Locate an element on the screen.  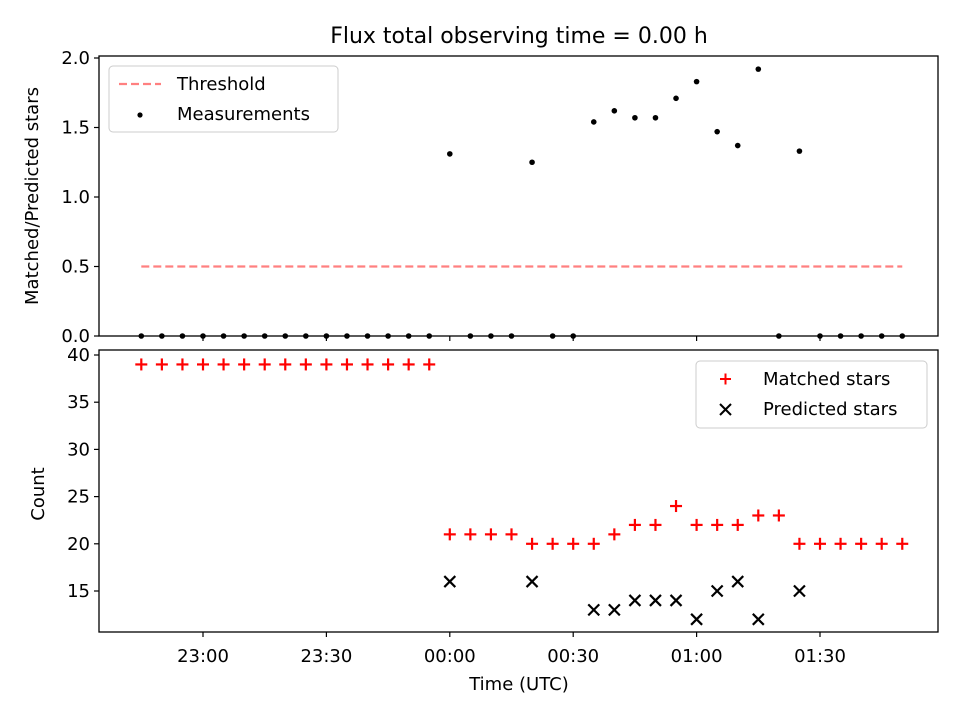
count-y-tick-label: 15 is located at coordinates (78, 591).